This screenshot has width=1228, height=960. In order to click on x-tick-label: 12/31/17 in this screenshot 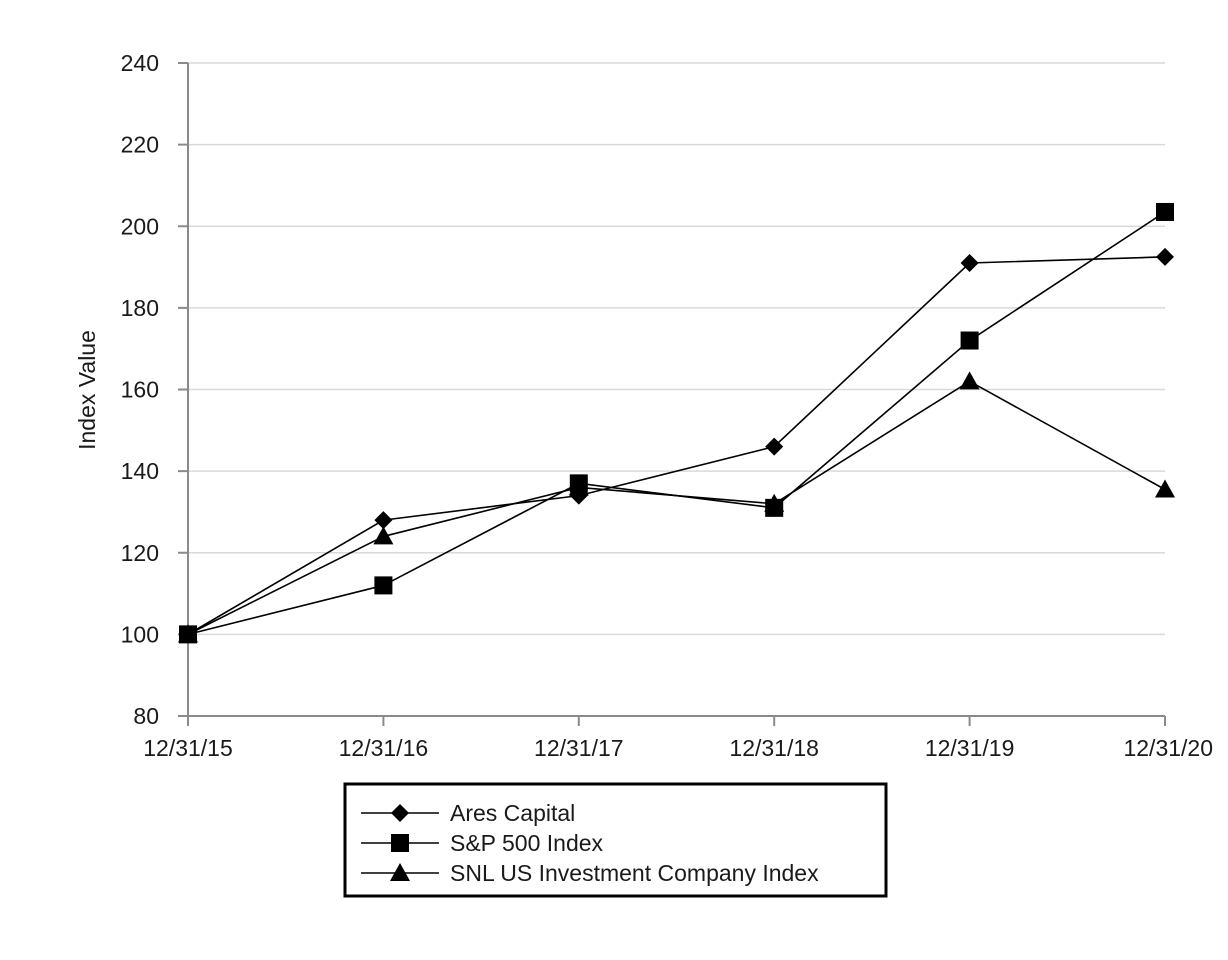, I will do `click(579, 748)`.